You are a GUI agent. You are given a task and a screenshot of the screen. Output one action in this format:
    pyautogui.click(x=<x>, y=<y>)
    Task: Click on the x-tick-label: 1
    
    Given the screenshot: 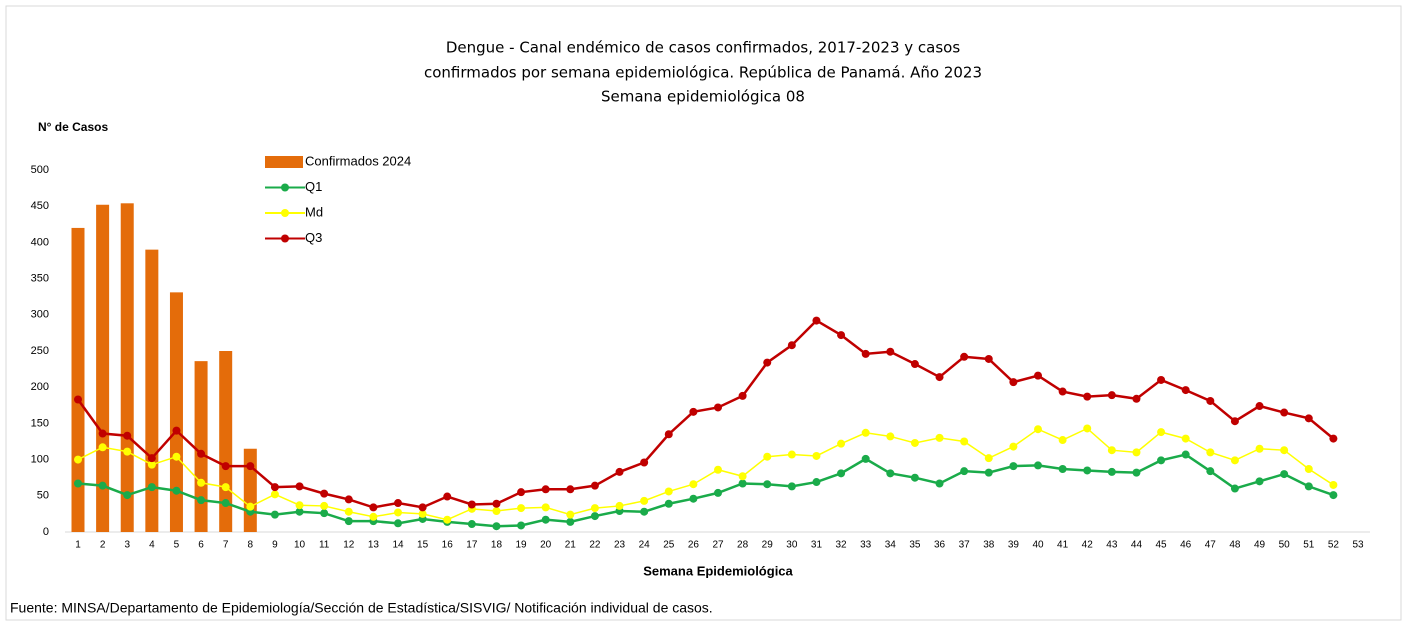 What is the action you would take?
    pyautogui.click(x=78, y=545)
    